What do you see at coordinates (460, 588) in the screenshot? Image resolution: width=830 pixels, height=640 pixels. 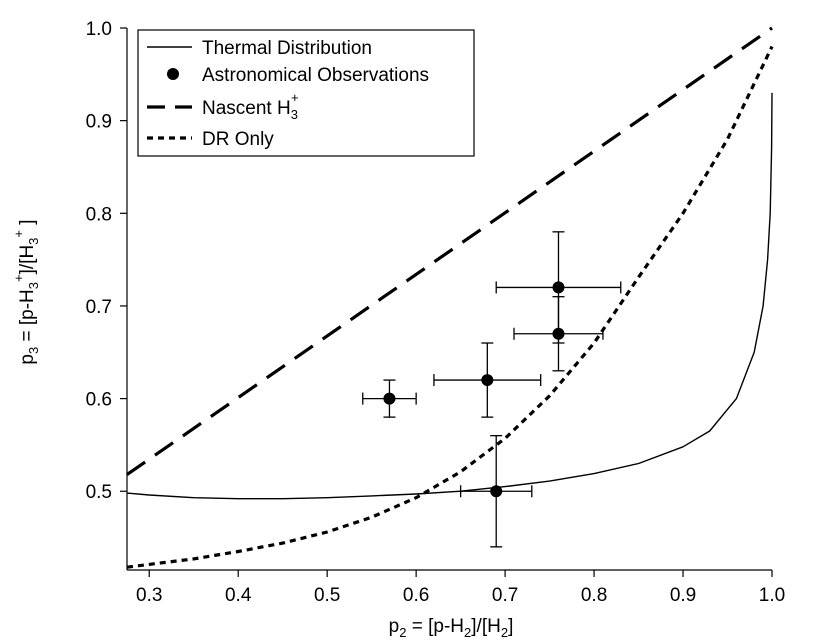 I see `x-ticks: 0.3 0.4 0.5 0.6 0.7 0.8 0.9 1.0` at bounding box center [460, 588].